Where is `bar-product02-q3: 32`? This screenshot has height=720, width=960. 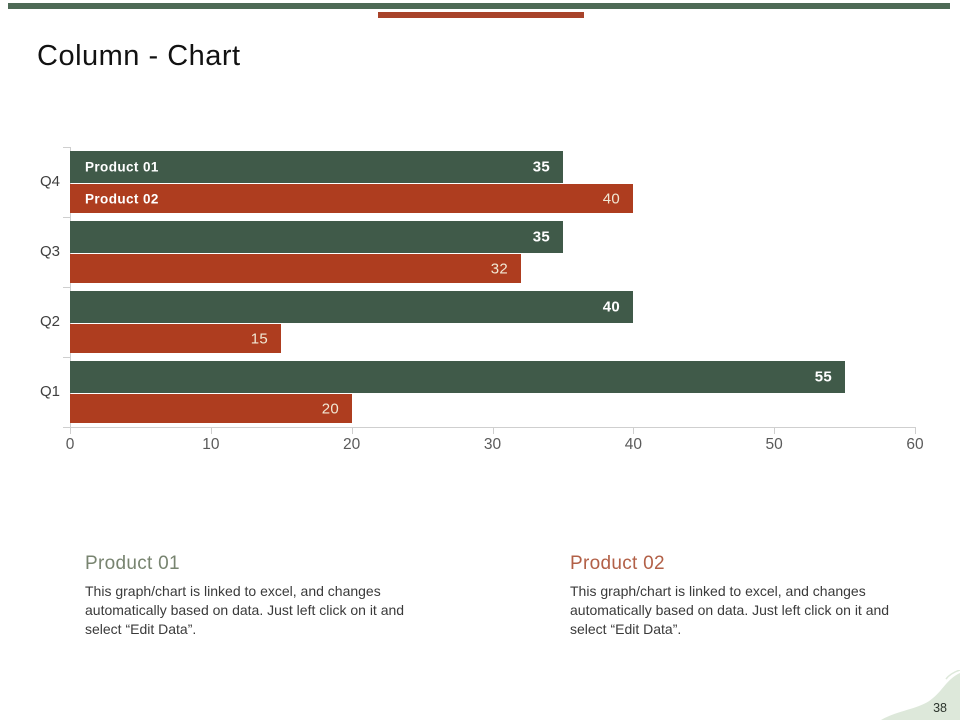
bar-product02-q3: 32 is located at coordinates (295, 268).